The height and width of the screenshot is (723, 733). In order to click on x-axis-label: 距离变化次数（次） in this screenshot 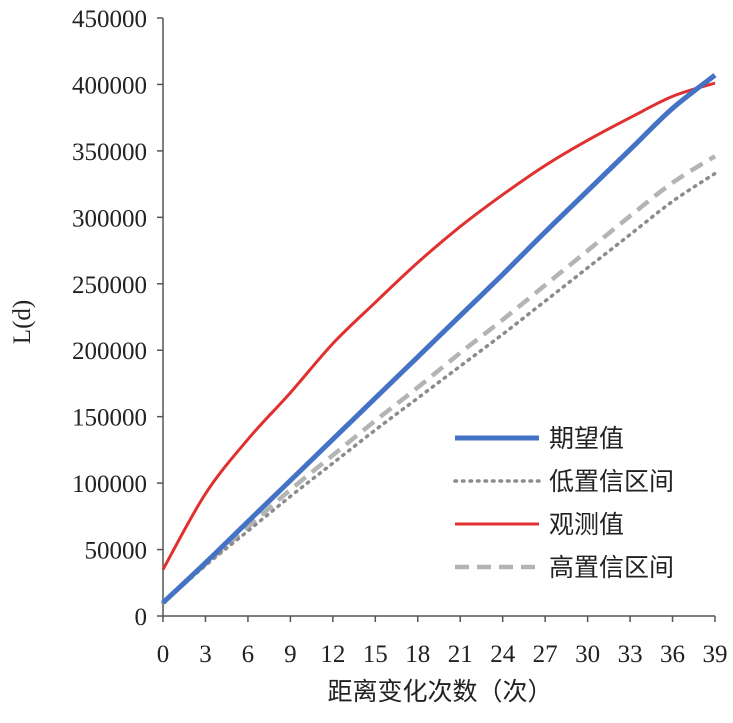, I will do `click(439, 692)`.